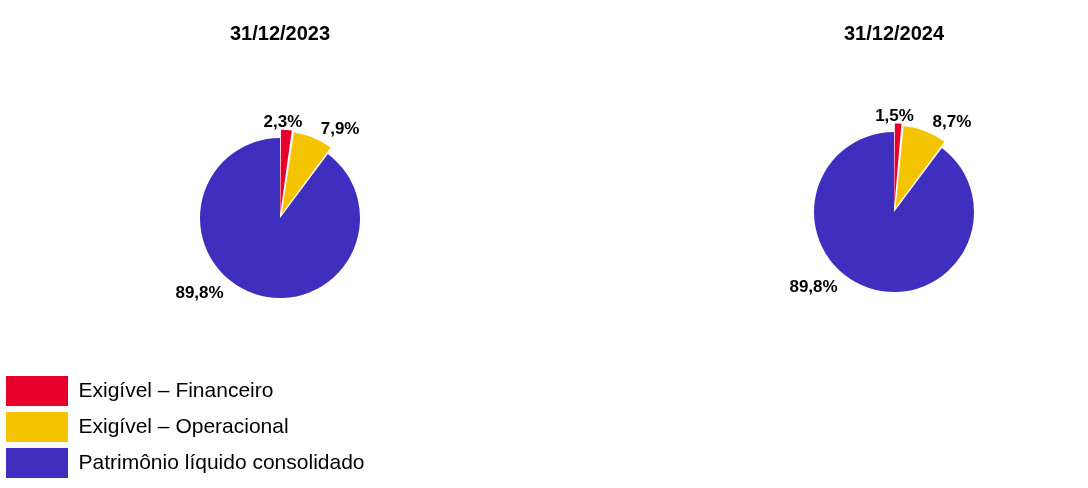  Describe the element at coordinates (183, 425) in the screenshot. I see `legend-label: Exigível – Operacional` at that location.